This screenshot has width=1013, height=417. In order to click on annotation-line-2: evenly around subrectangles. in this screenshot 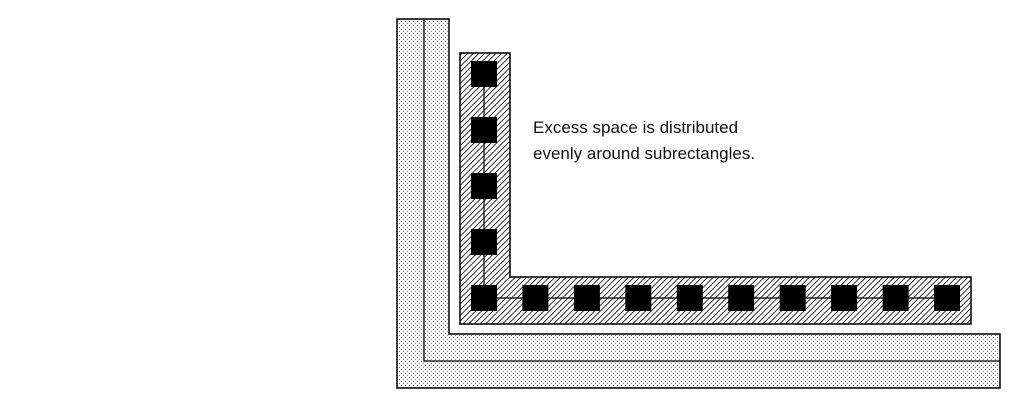, I will do `click(644, 153)`.